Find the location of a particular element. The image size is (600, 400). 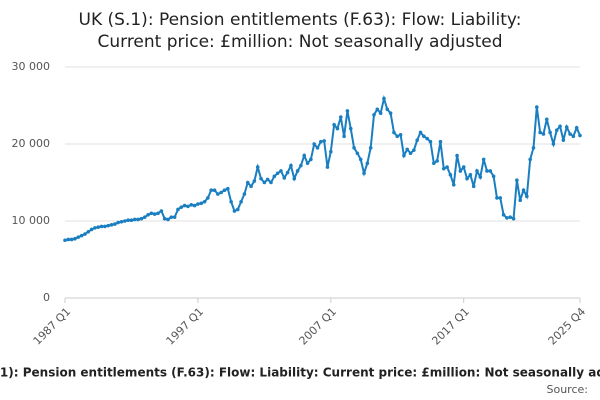

y-tick-label: 0 is located at coordinates (46, 297).